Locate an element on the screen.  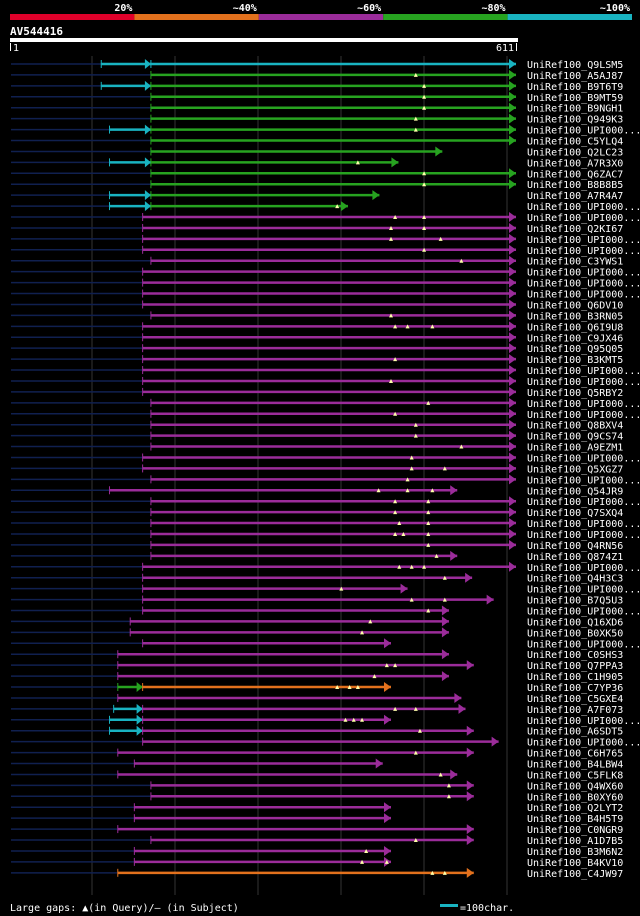
hit-label: UniRef100_B4H5T9 is located at coordinates (575, 819).